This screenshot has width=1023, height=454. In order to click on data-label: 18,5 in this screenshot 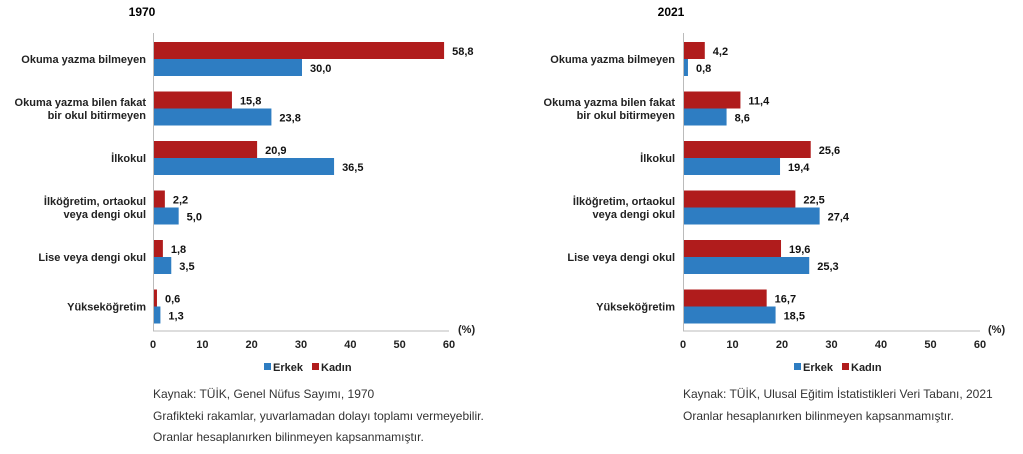, I will do `click(794, 317)`.